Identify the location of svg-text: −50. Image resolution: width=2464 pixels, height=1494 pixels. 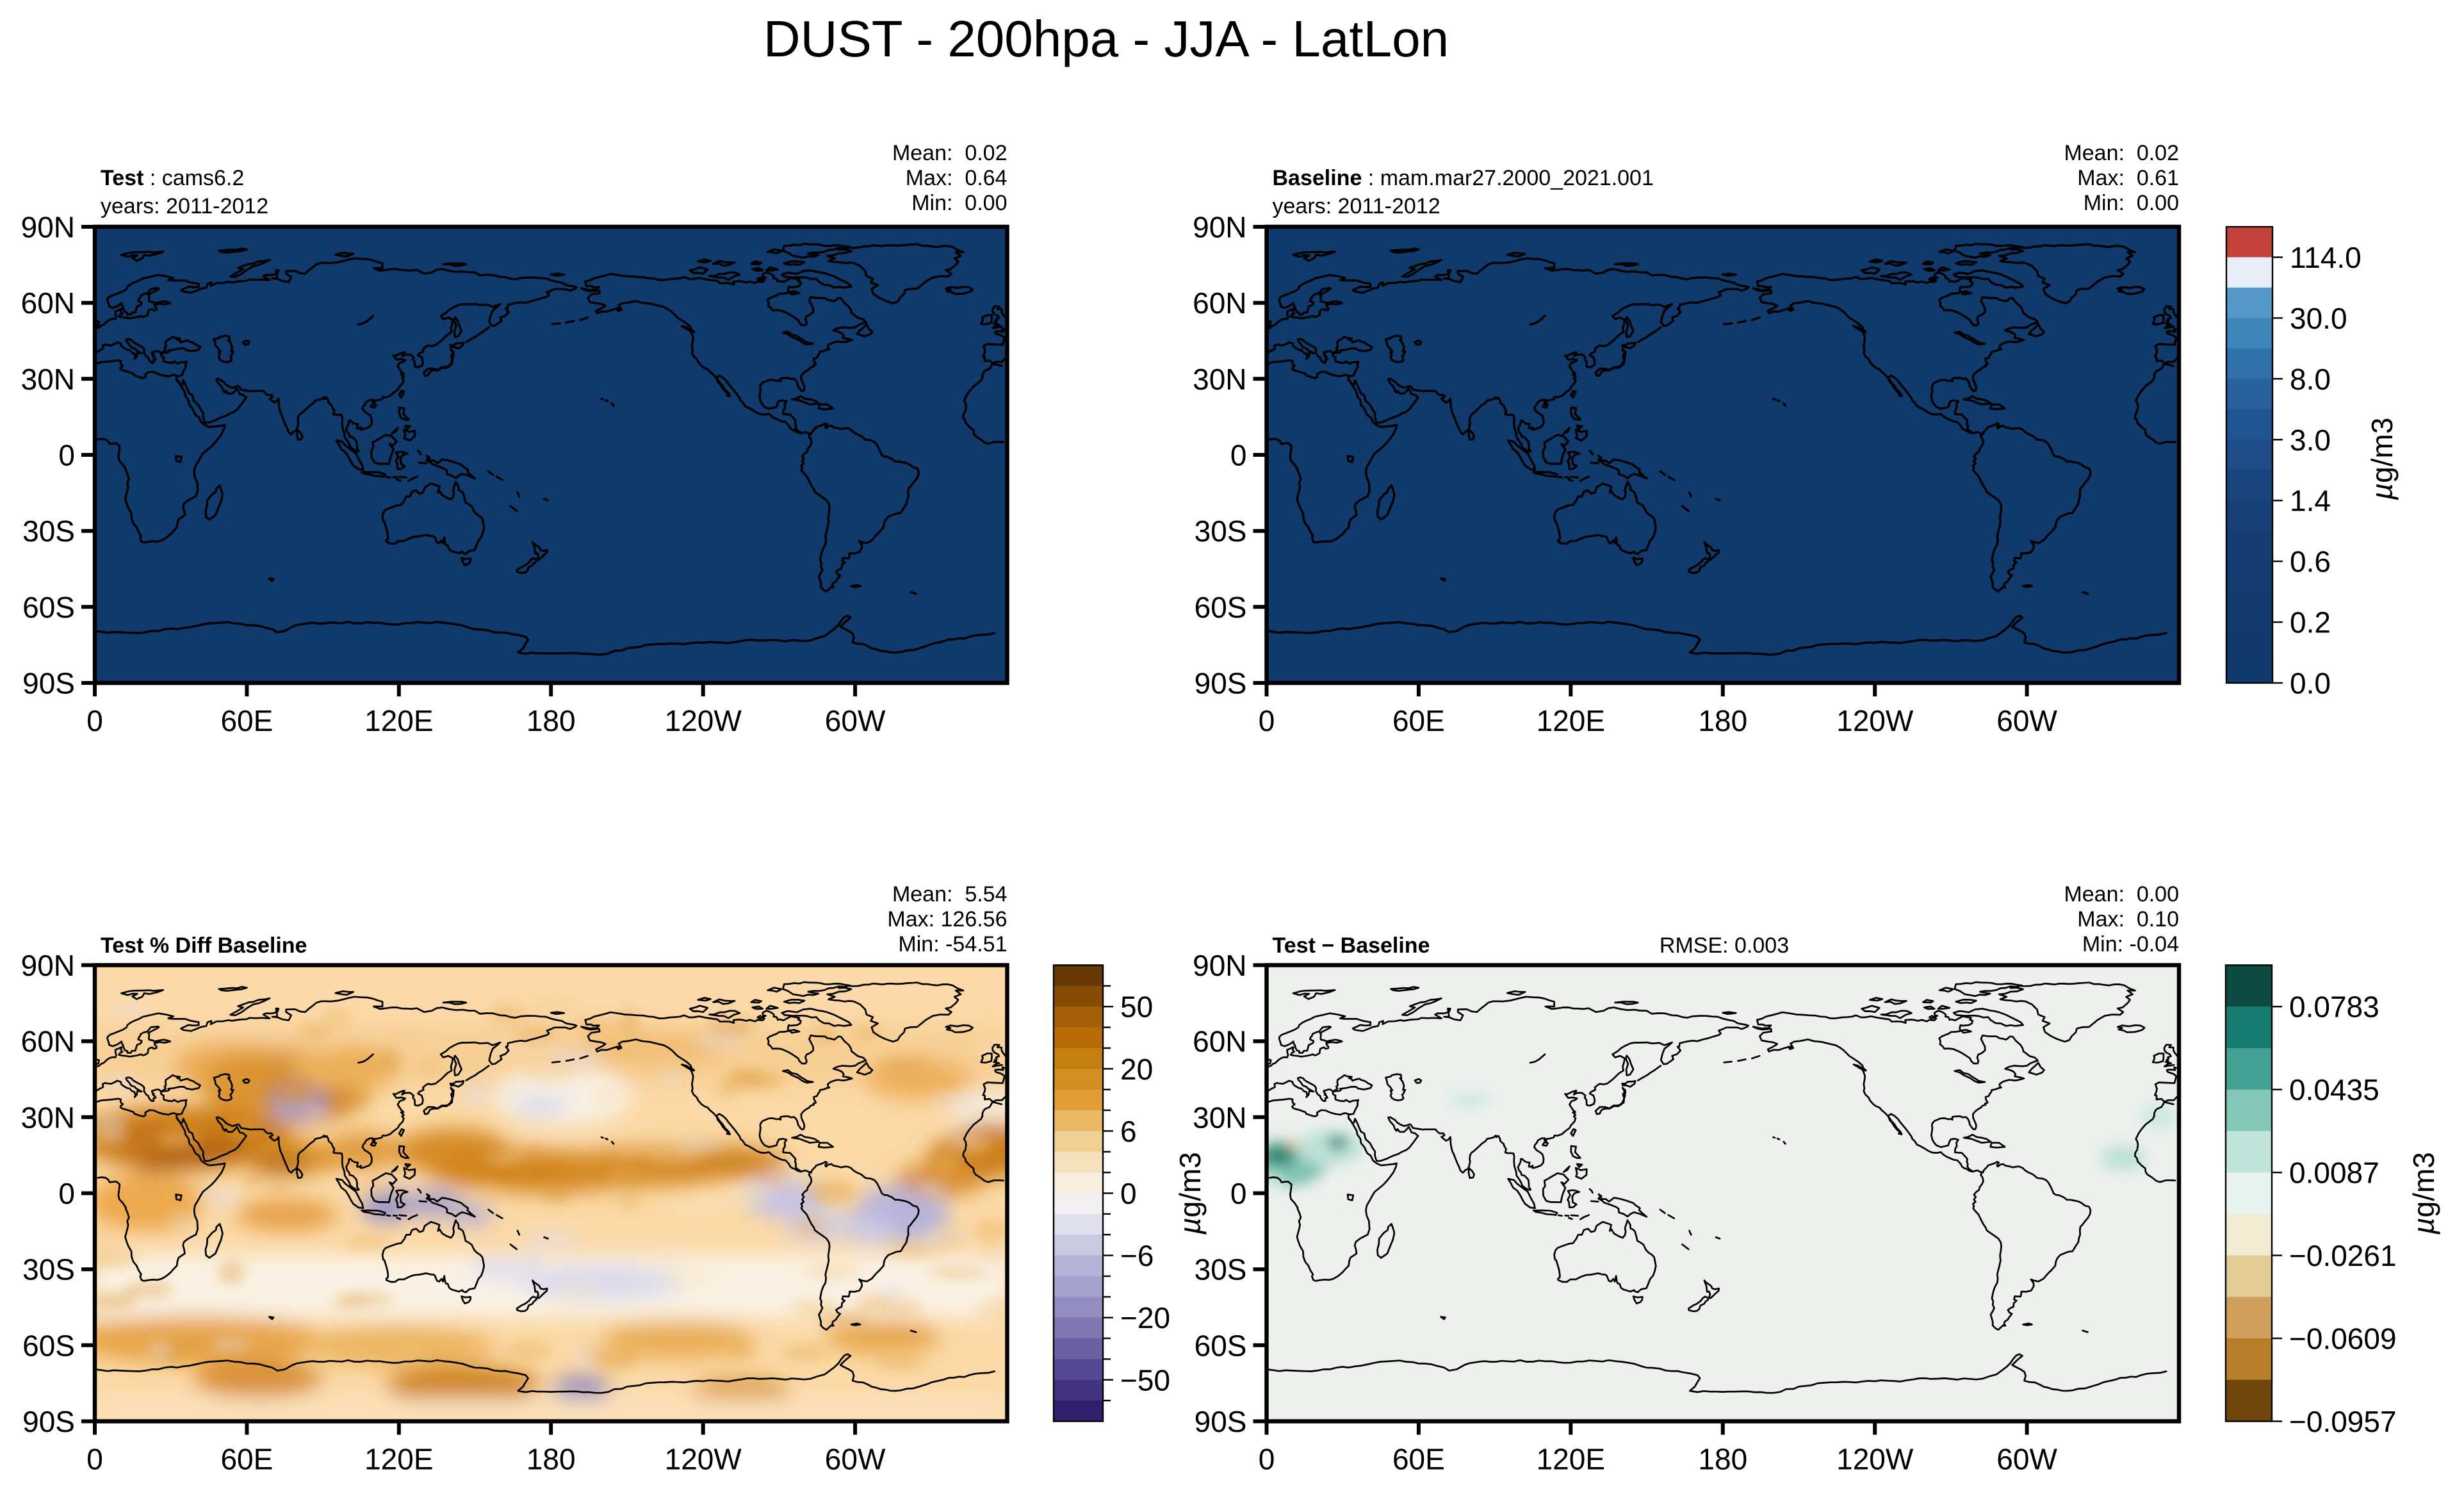
(1145, 1380).